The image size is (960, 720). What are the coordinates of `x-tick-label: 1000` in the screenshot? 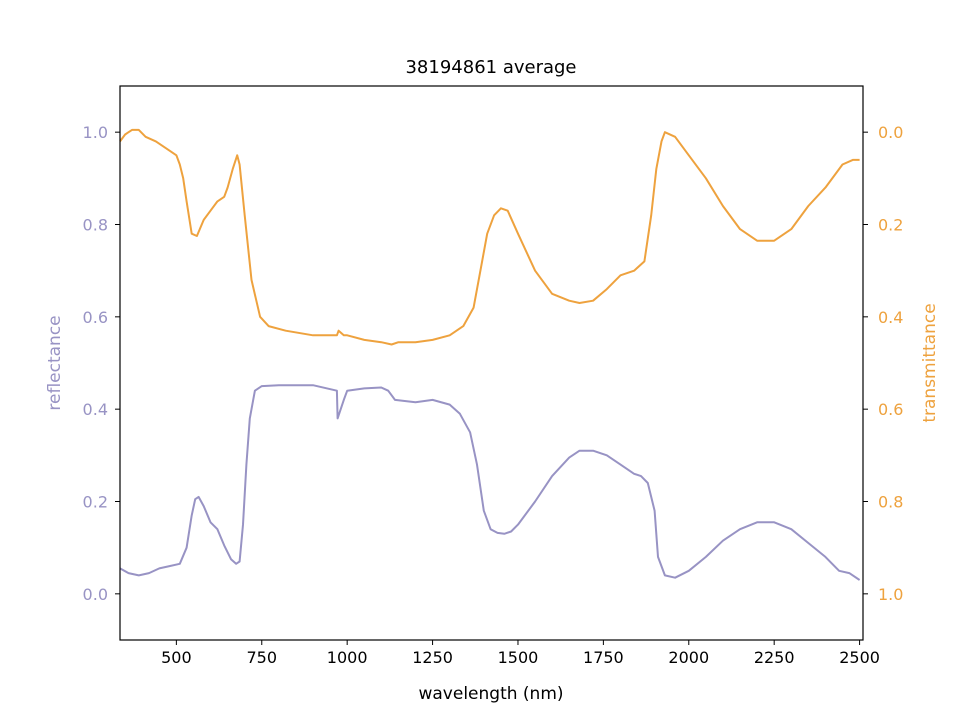 It's located at (347, 657).